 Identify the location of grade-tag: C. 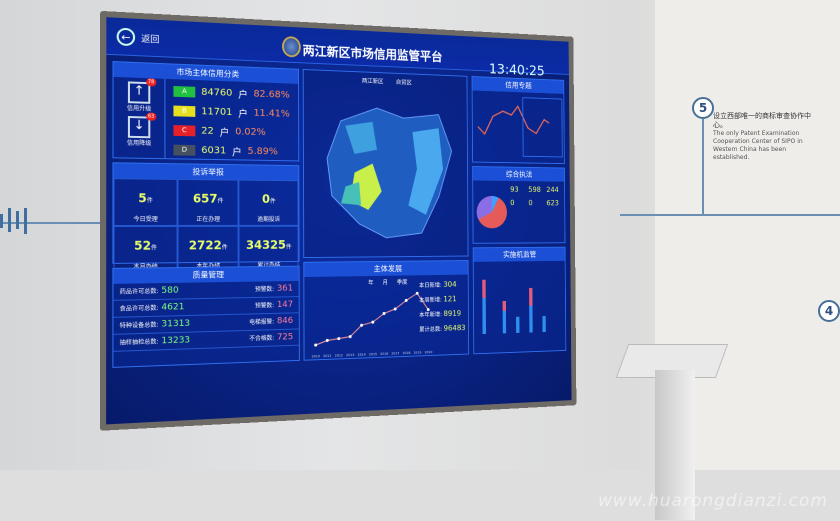
(184, 130).